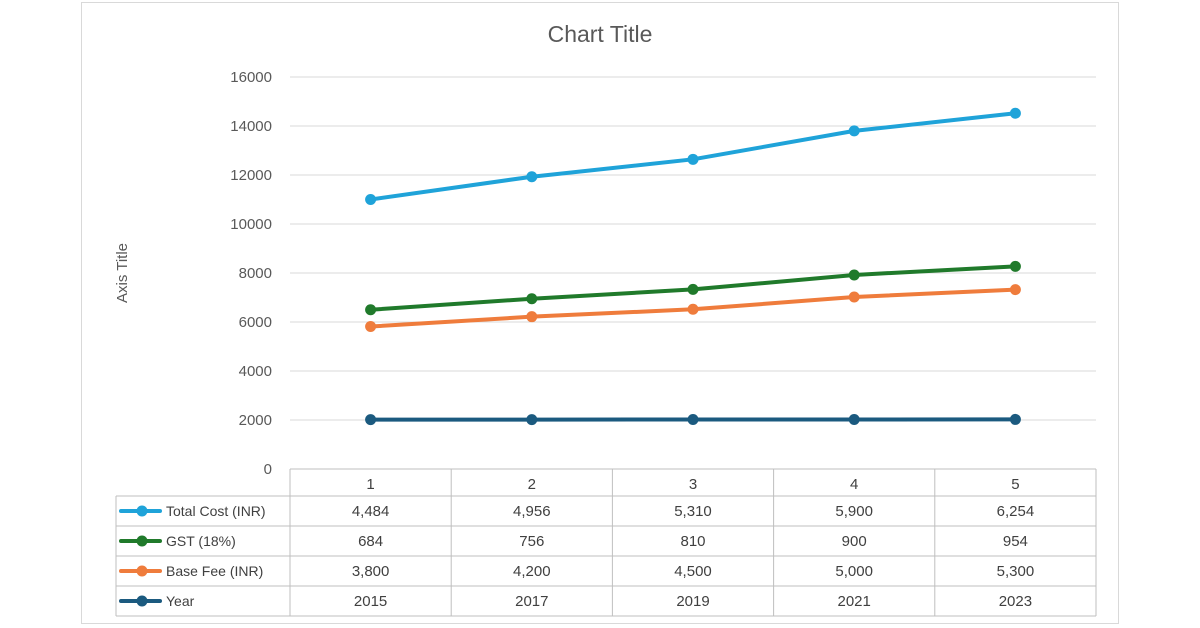 The height and width of the screenshot is (628, 1200). What do you see at coordinates (532, 571) in the screenshot?
I see `table-cell: 4,200` at bounding box center [532, 571].